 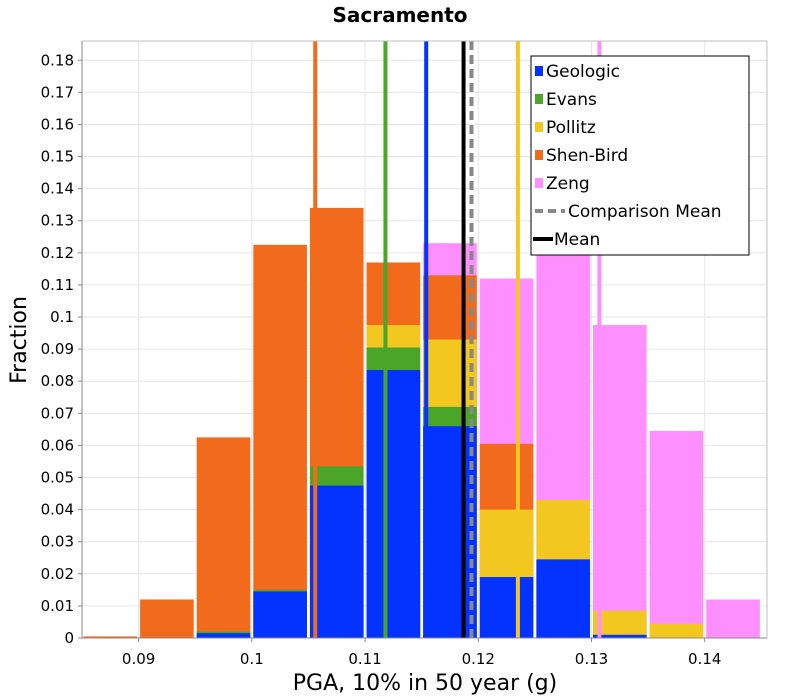 What do you see at coordinates (252, 659) in the screenshot?
I see `x-tick-label: 0.1` at bounding box center [252, 659].